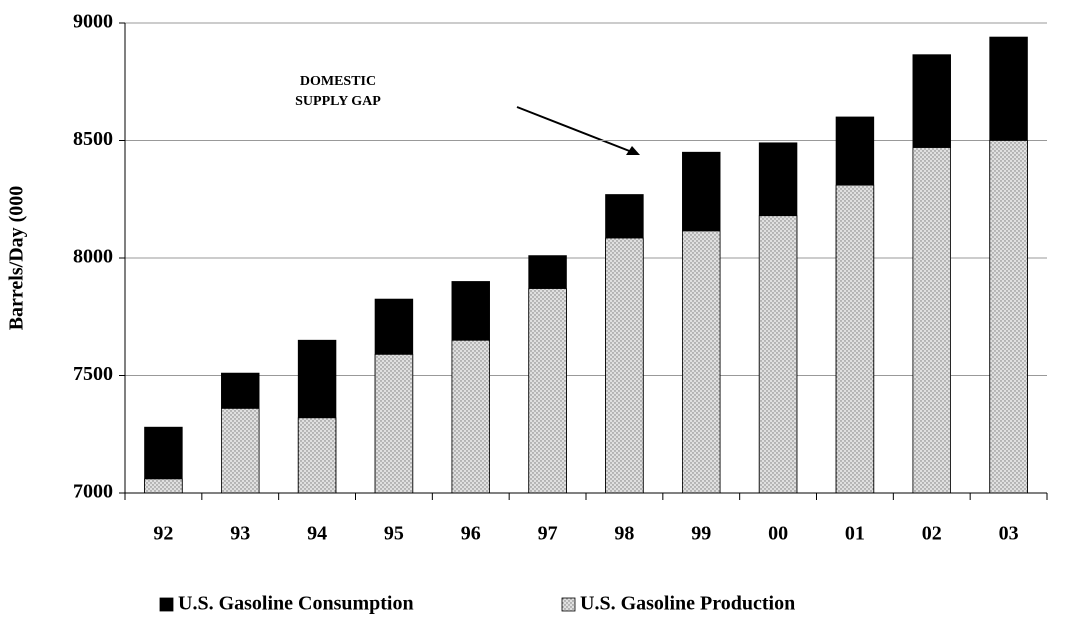  Describe the element at coordinates (163, 534) in the screenshot. I see `x-tick-label: 92` at that location.